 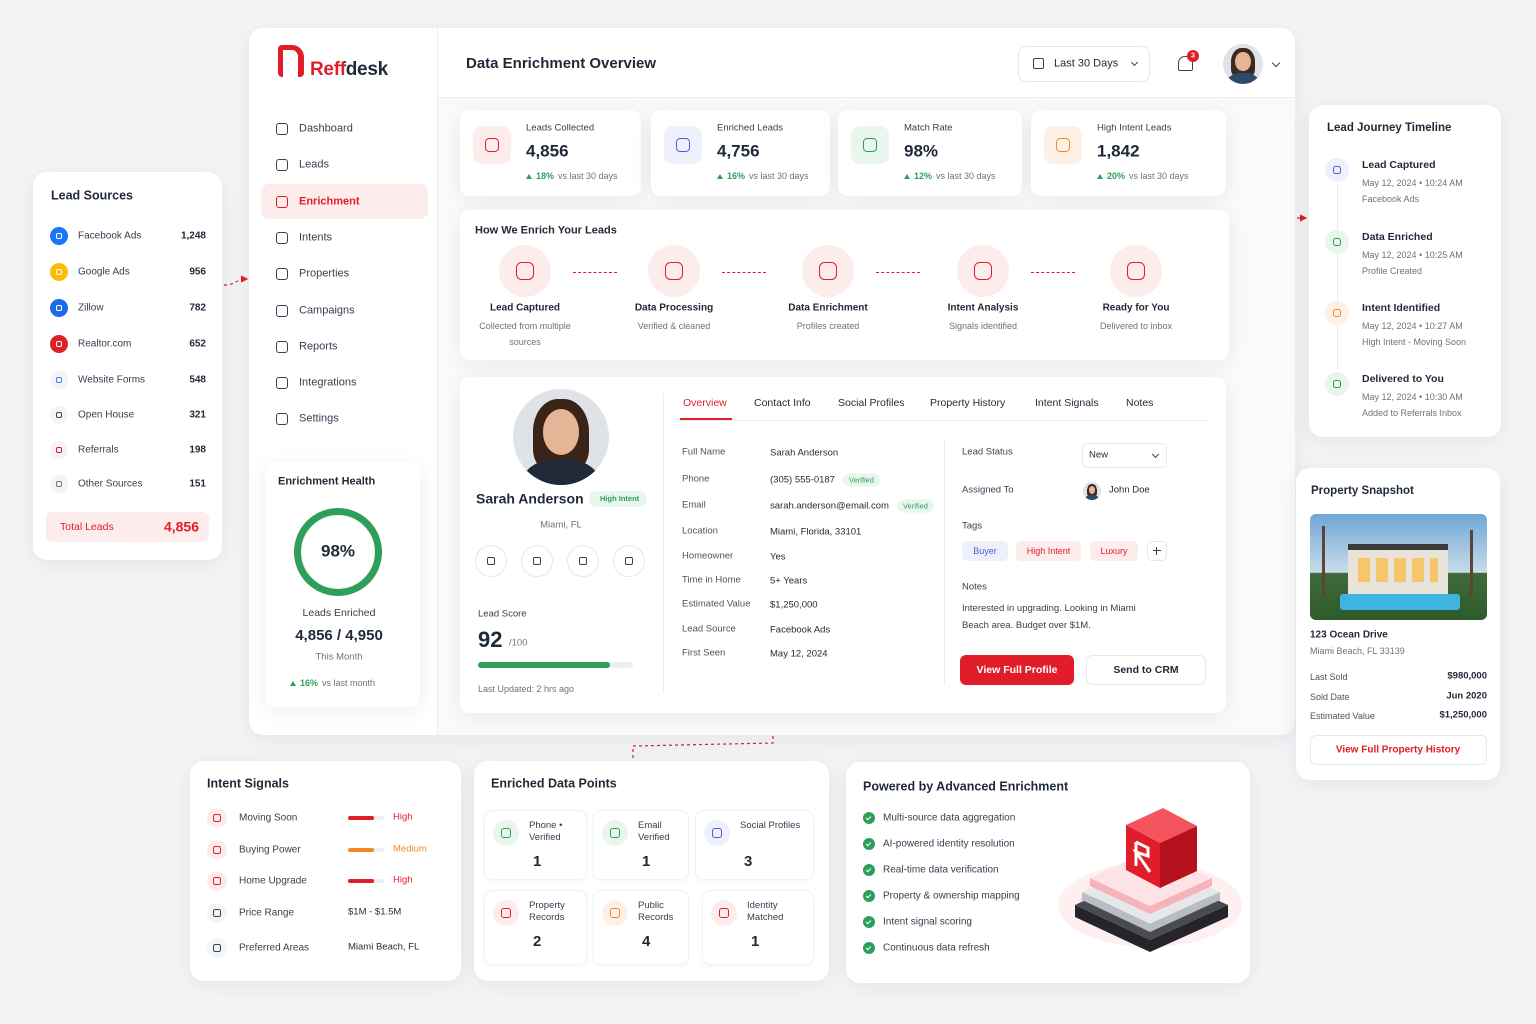 I want to click on status-value: New, so click(x=1099, y=455).